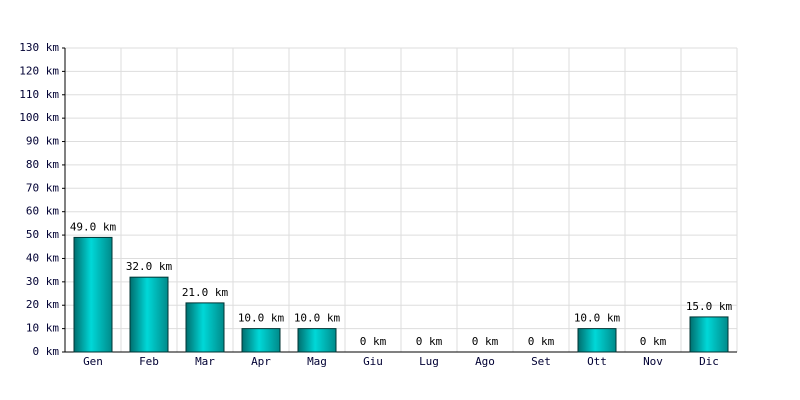  What do you see at coordinates (709, 306) in the screenshot?
I see `value-label: 15.0 km` at bounding box center [709, 306].